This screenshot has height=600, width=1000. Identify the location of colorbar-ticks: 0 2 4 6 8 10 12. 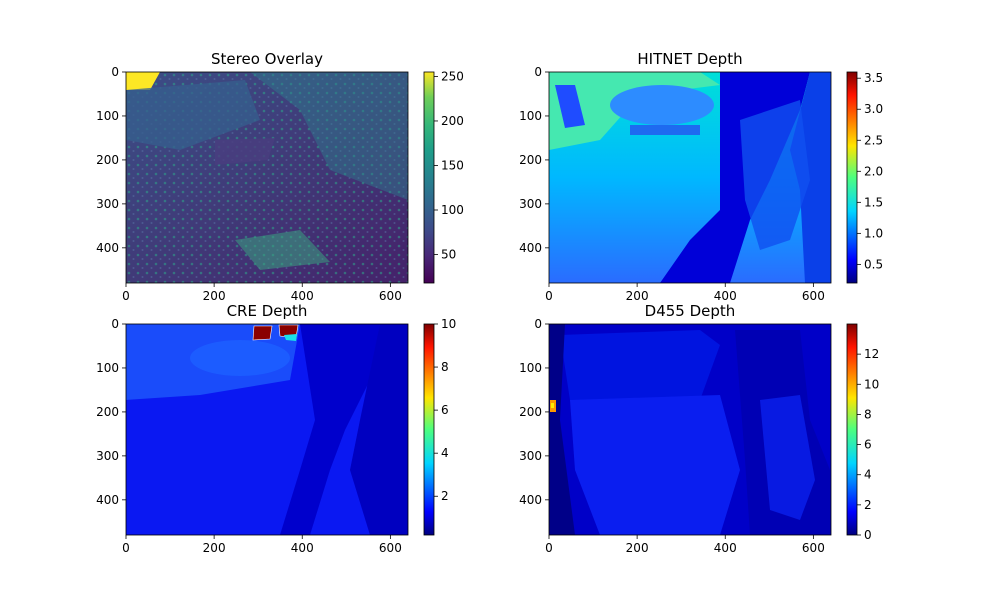
(868, 444).